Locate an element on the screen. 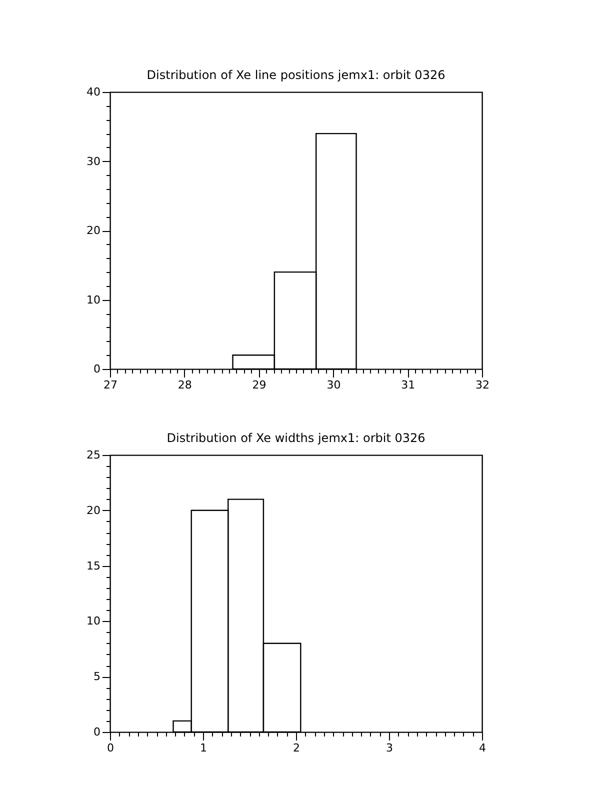 This screenshot has width=612, height=792. x-tick-label: 31 is located at coordinates (408, 385).